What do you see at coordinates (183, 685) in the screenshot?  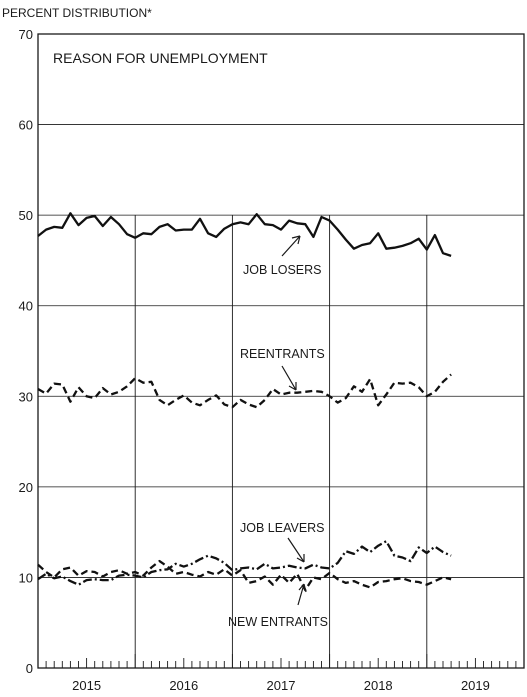 I see `x-tick-label: 2016` at bounding box center [183, 685].